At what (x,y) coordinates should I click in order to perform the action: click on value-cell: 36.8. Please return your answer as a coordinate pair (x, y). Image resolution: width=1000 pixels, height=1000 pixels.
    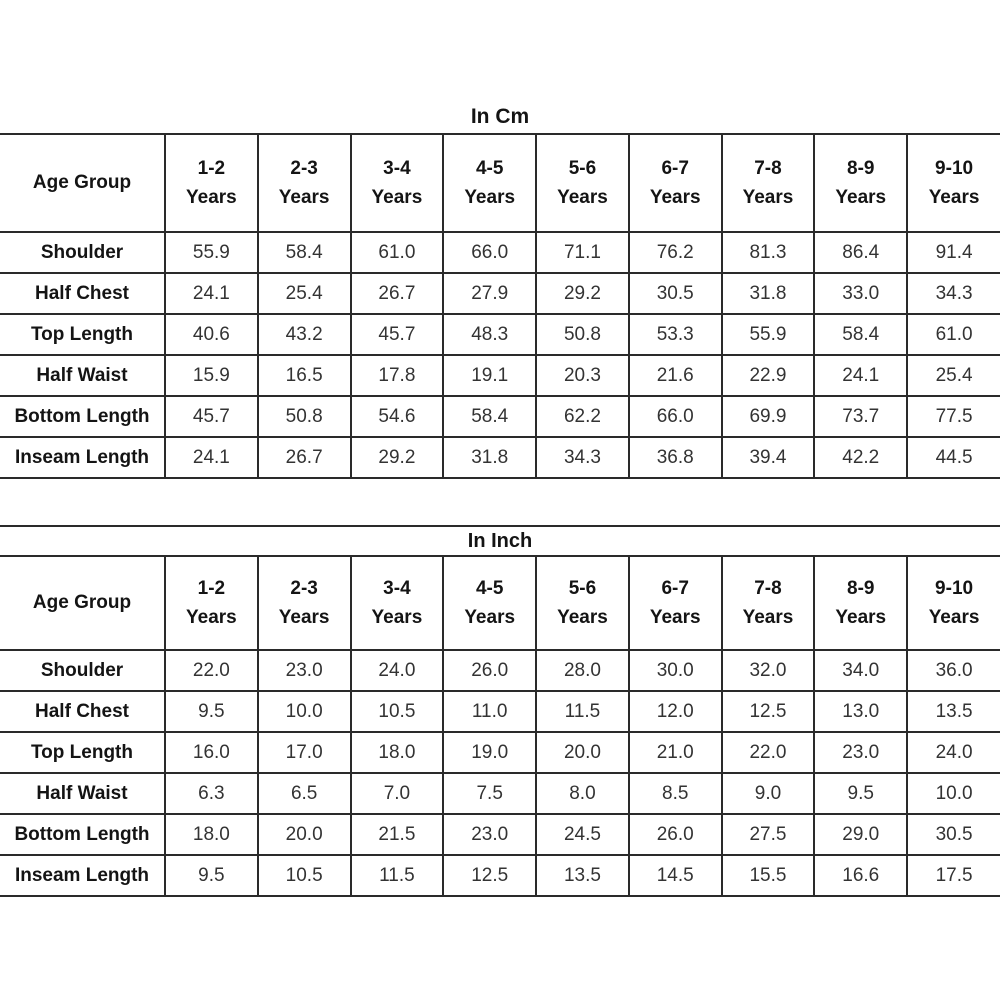
    Looking at the image, I should click on (675, 457).